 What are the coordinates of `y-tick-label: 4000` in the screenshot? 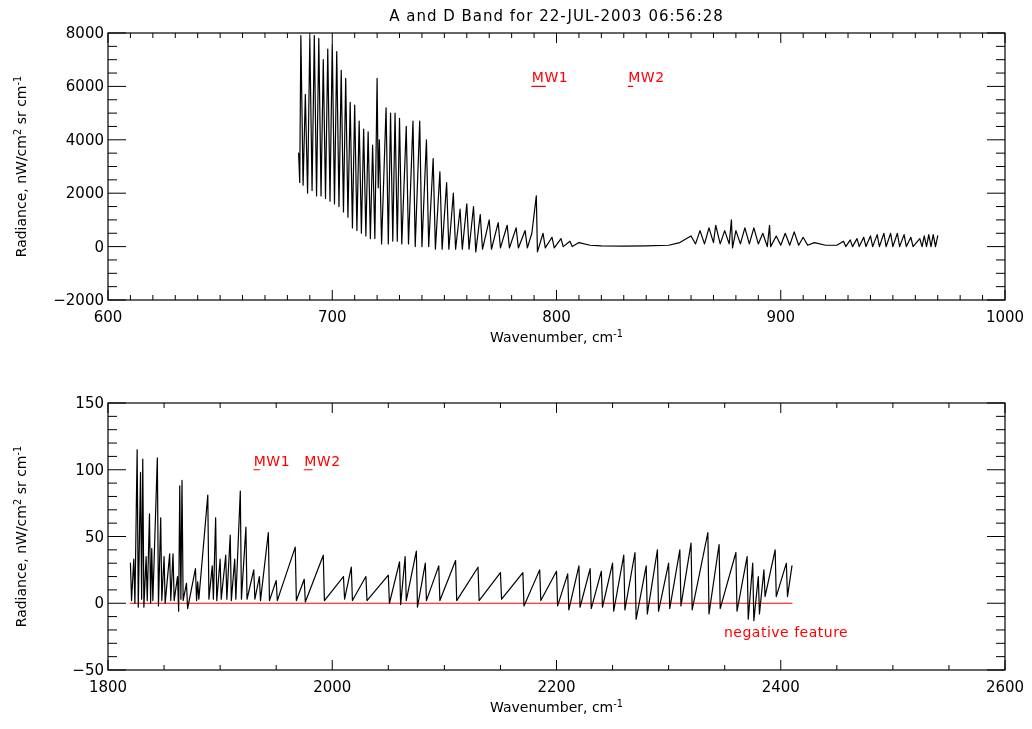 It's located at (84, 139).